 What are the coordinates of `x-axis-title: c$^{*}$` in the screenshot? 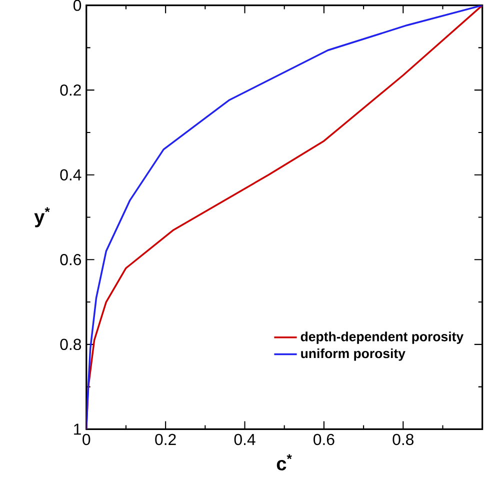 It's located at (284, 462).